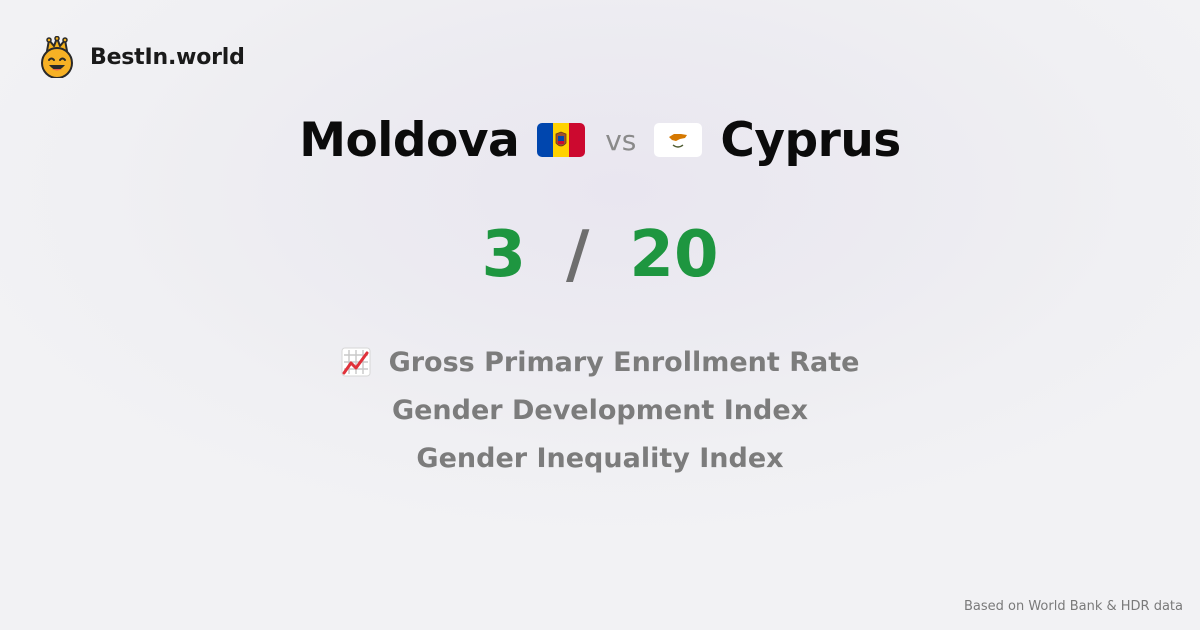  I want to click on brand-logo: BestIn.world, so click(141, 57).